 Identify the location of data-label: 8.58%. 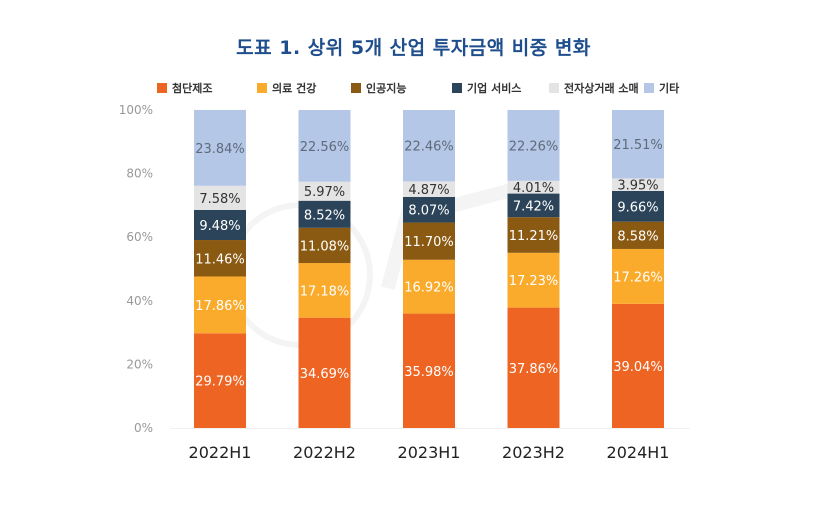
(637, 236).